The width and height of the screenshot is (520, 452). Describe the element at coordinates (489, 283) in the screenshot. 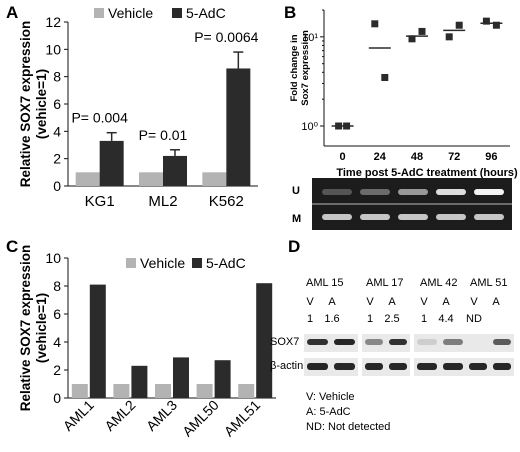

I see `blot-sample-name: AML 51` at that location.